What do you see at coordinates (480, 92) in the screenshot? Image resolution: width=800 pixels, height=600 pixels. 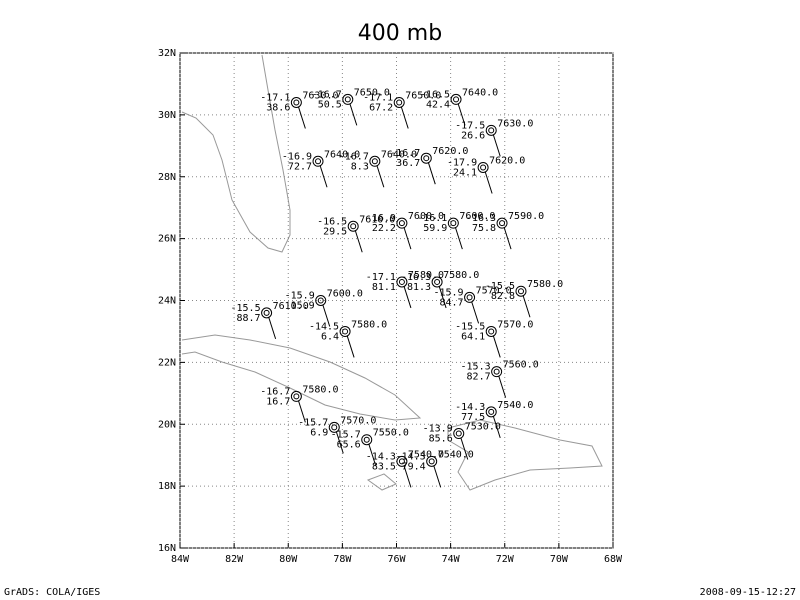 I see `station-height: 7640.0` at bounding box center [480, 92].